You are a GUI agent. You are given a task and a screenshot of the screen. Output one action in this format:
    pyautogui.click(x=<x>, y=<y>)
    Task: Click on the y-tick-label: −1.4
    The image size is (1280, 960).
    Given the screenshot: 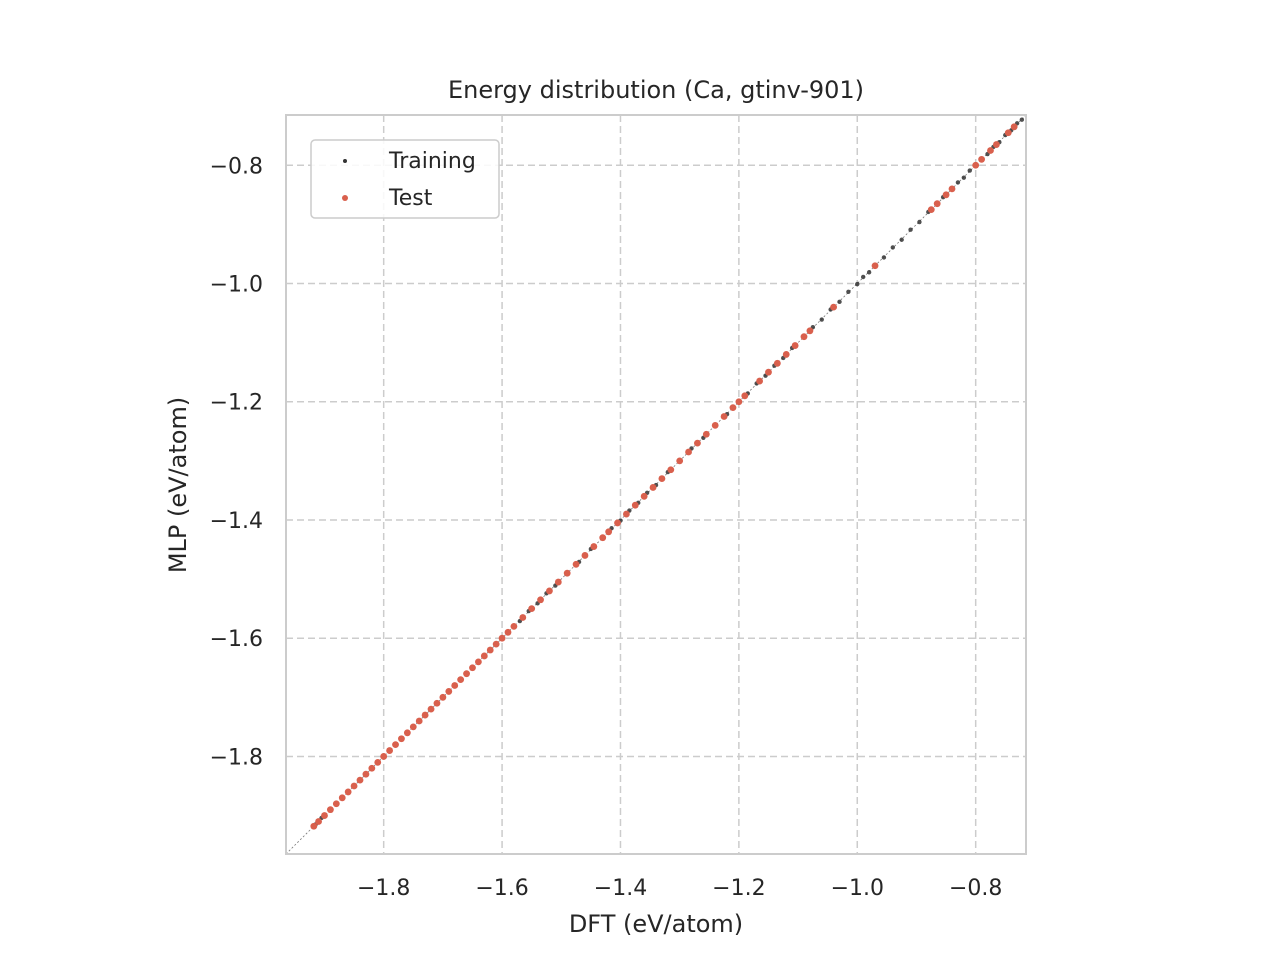 What is the action you would take?
    pyautogui.click(x=236, y=521)
    